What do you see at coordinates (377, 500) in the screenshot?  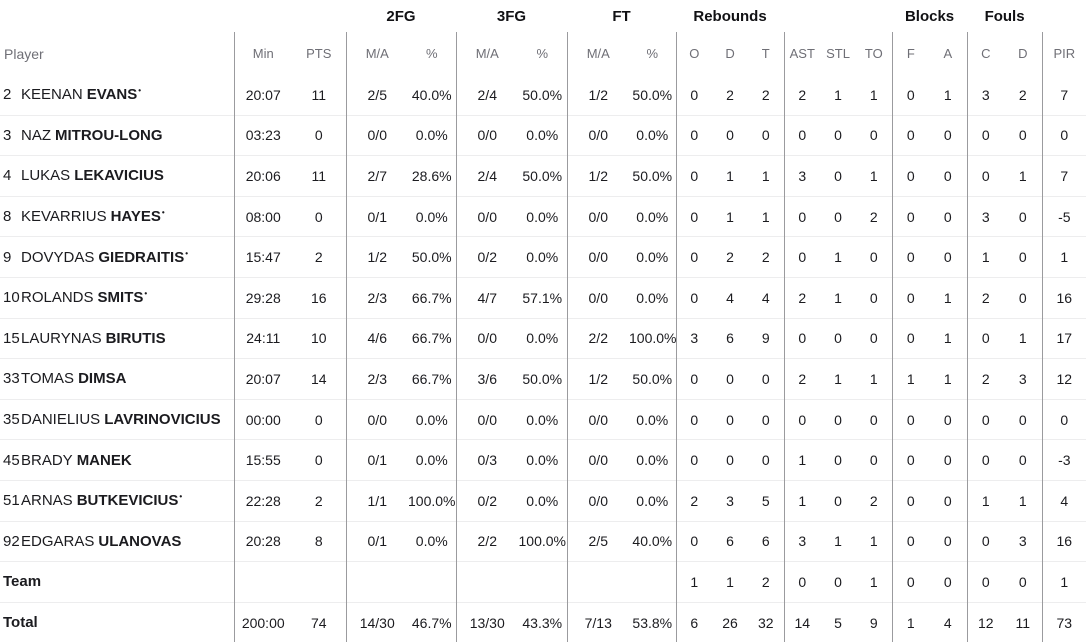 I see `cell-2fg-ma: 1/1` at bounding box center [377, 500].